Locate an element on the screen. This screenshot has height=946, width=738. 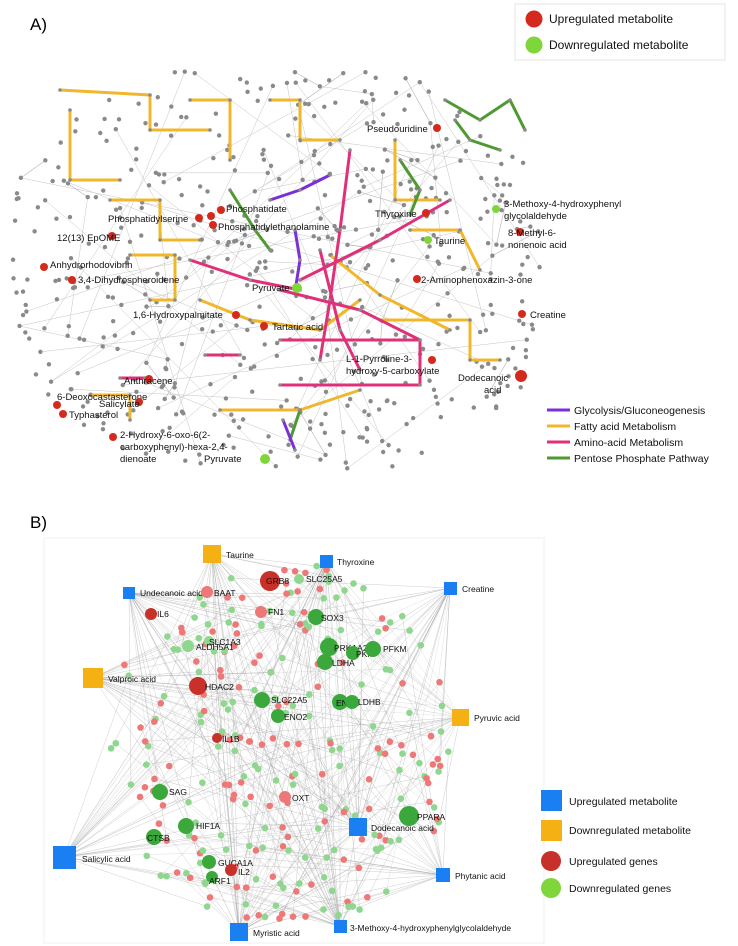
metabolite-dot is located at coordinates (264, 326).